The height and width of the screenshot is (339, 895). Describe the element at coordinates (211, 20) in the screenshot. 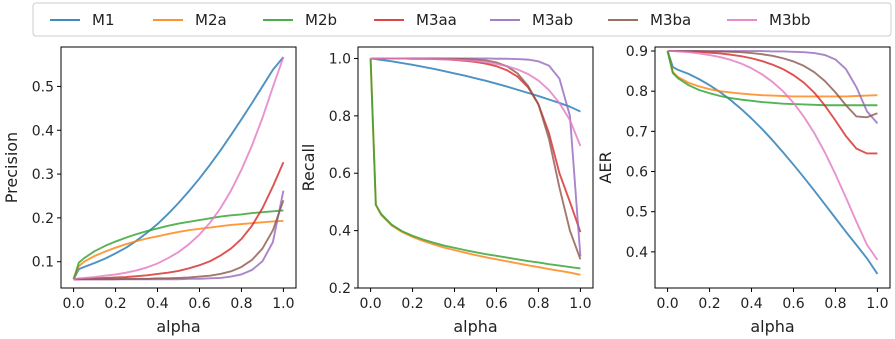

I see `legend-label: M2a` at that location.